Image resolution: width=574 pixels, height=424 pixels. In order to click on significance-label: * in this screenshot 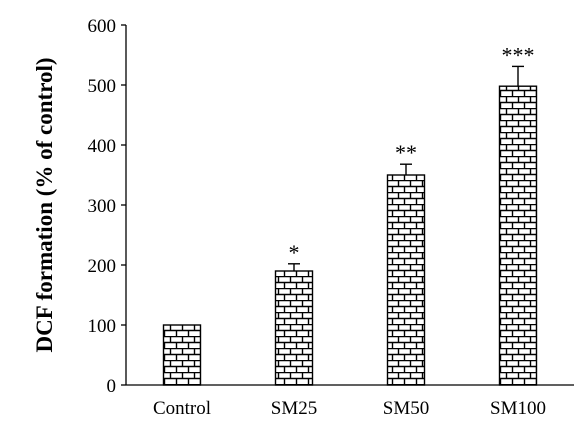, I will do `click(294, 252)`.